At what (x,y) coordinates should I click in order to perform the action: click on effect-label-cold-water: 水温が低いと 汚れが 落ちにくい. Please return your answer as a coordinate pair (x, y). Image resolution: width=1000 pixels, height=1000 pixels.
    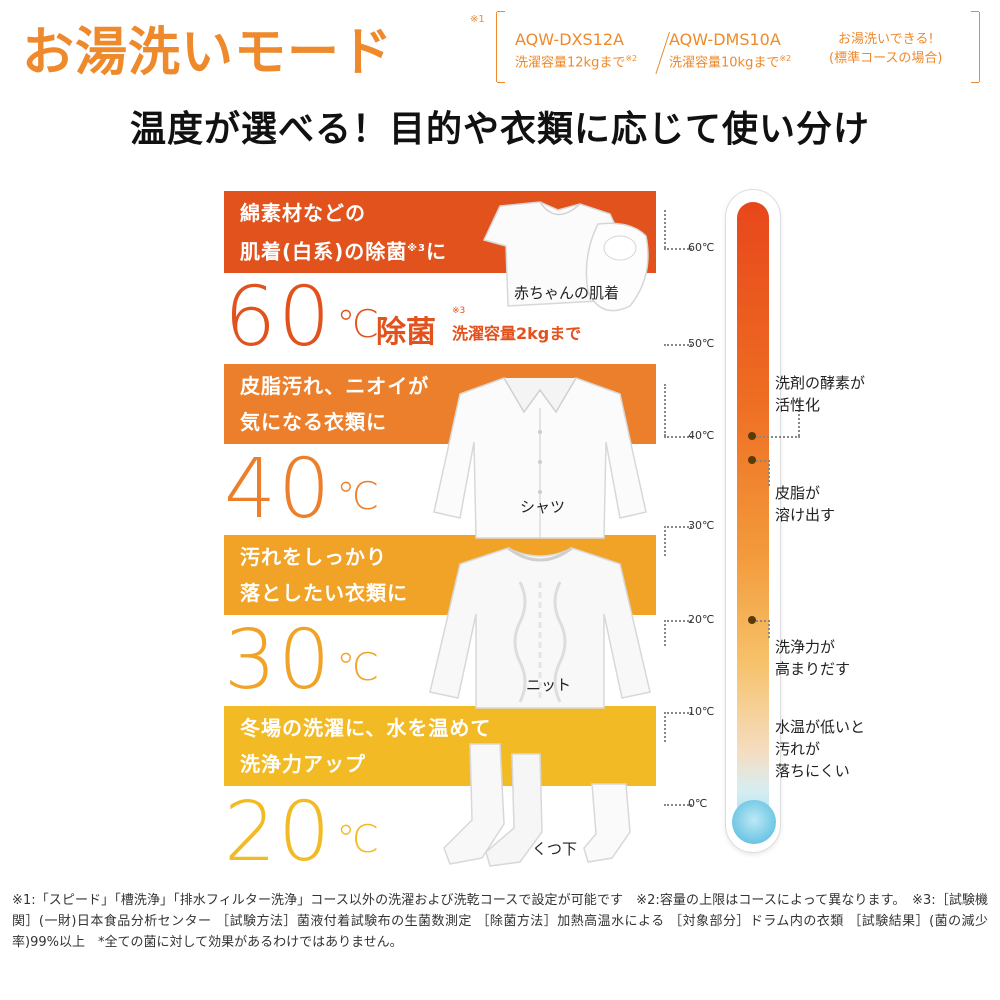
    Looking at the image, I should click on (820, 749).